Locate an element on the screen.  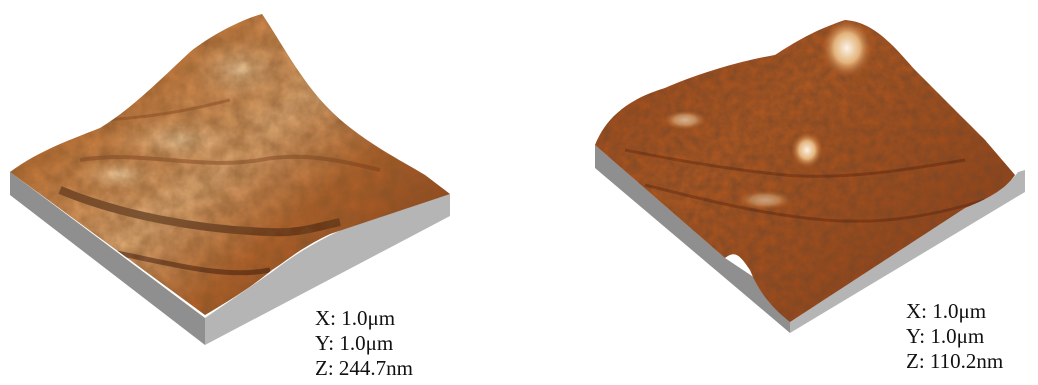
base-side-right is located at coordinates (692, 239).